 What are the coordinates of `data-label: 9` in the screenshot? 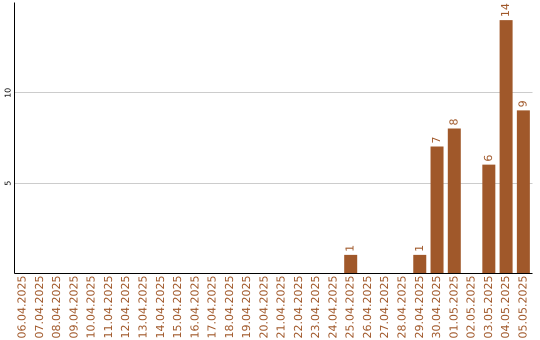 It's located at (523, 104).